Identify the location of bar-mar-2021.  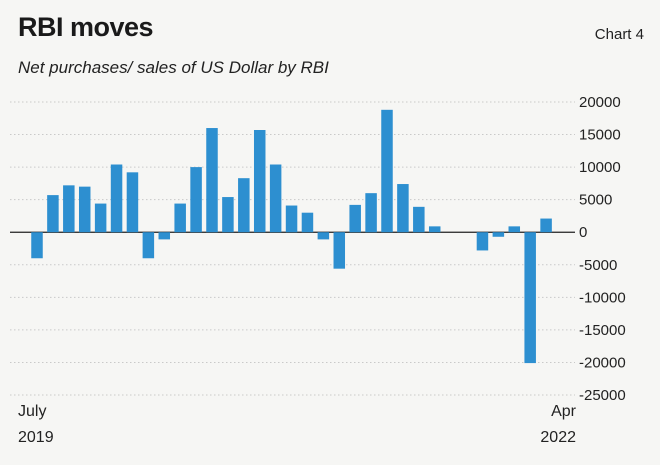
(355, 218).